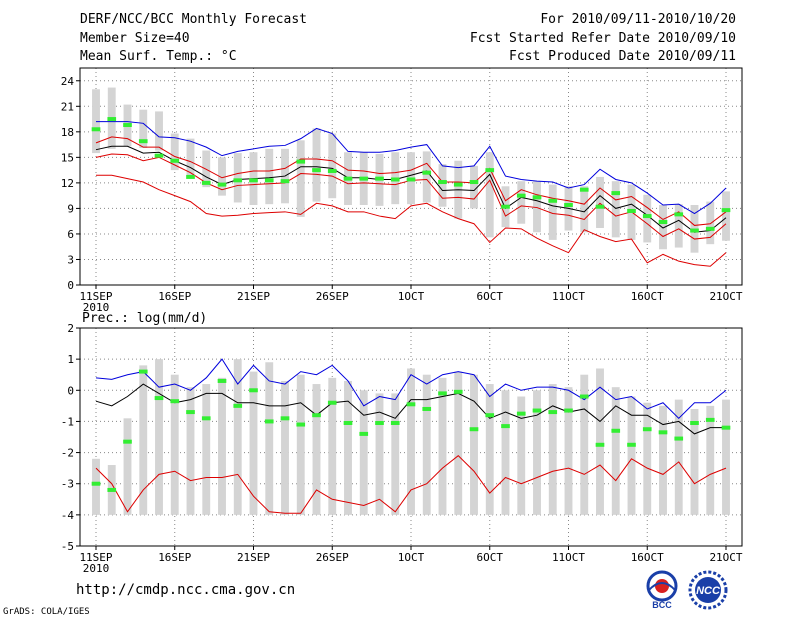  What do you see at coordinates (490, 557) in the screenshot?
I see `x-tick-label: 6OCT` at bounding box center [490, 557].